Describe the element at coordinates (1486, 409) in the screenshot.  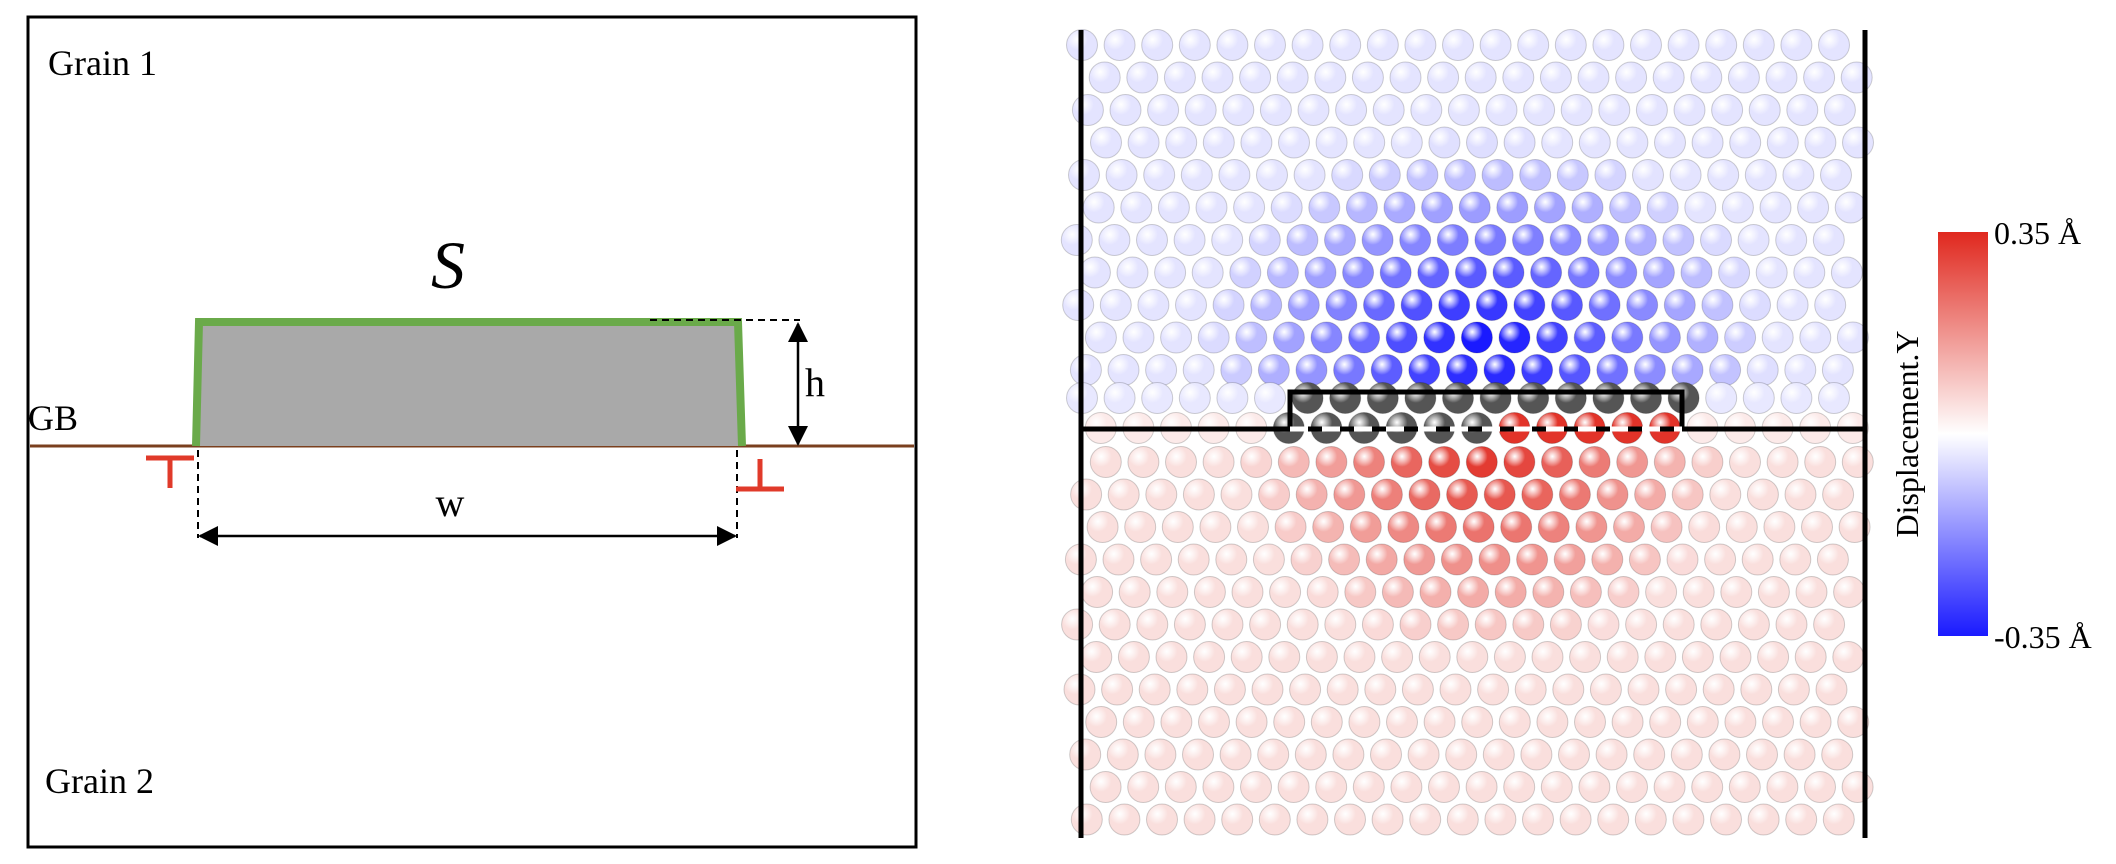
I see `step-box` at that location.